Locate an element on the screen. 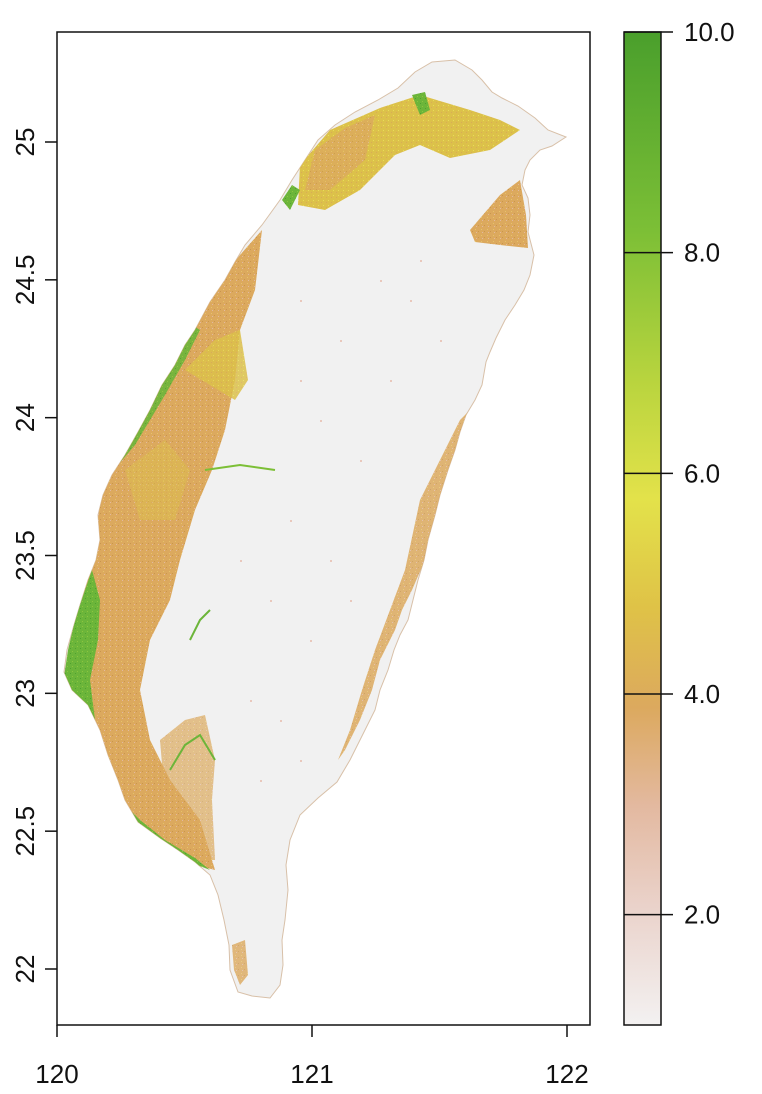 The height and width of the screenshot is (1094, 762). river-line-south is located at coordinates (192, 752).